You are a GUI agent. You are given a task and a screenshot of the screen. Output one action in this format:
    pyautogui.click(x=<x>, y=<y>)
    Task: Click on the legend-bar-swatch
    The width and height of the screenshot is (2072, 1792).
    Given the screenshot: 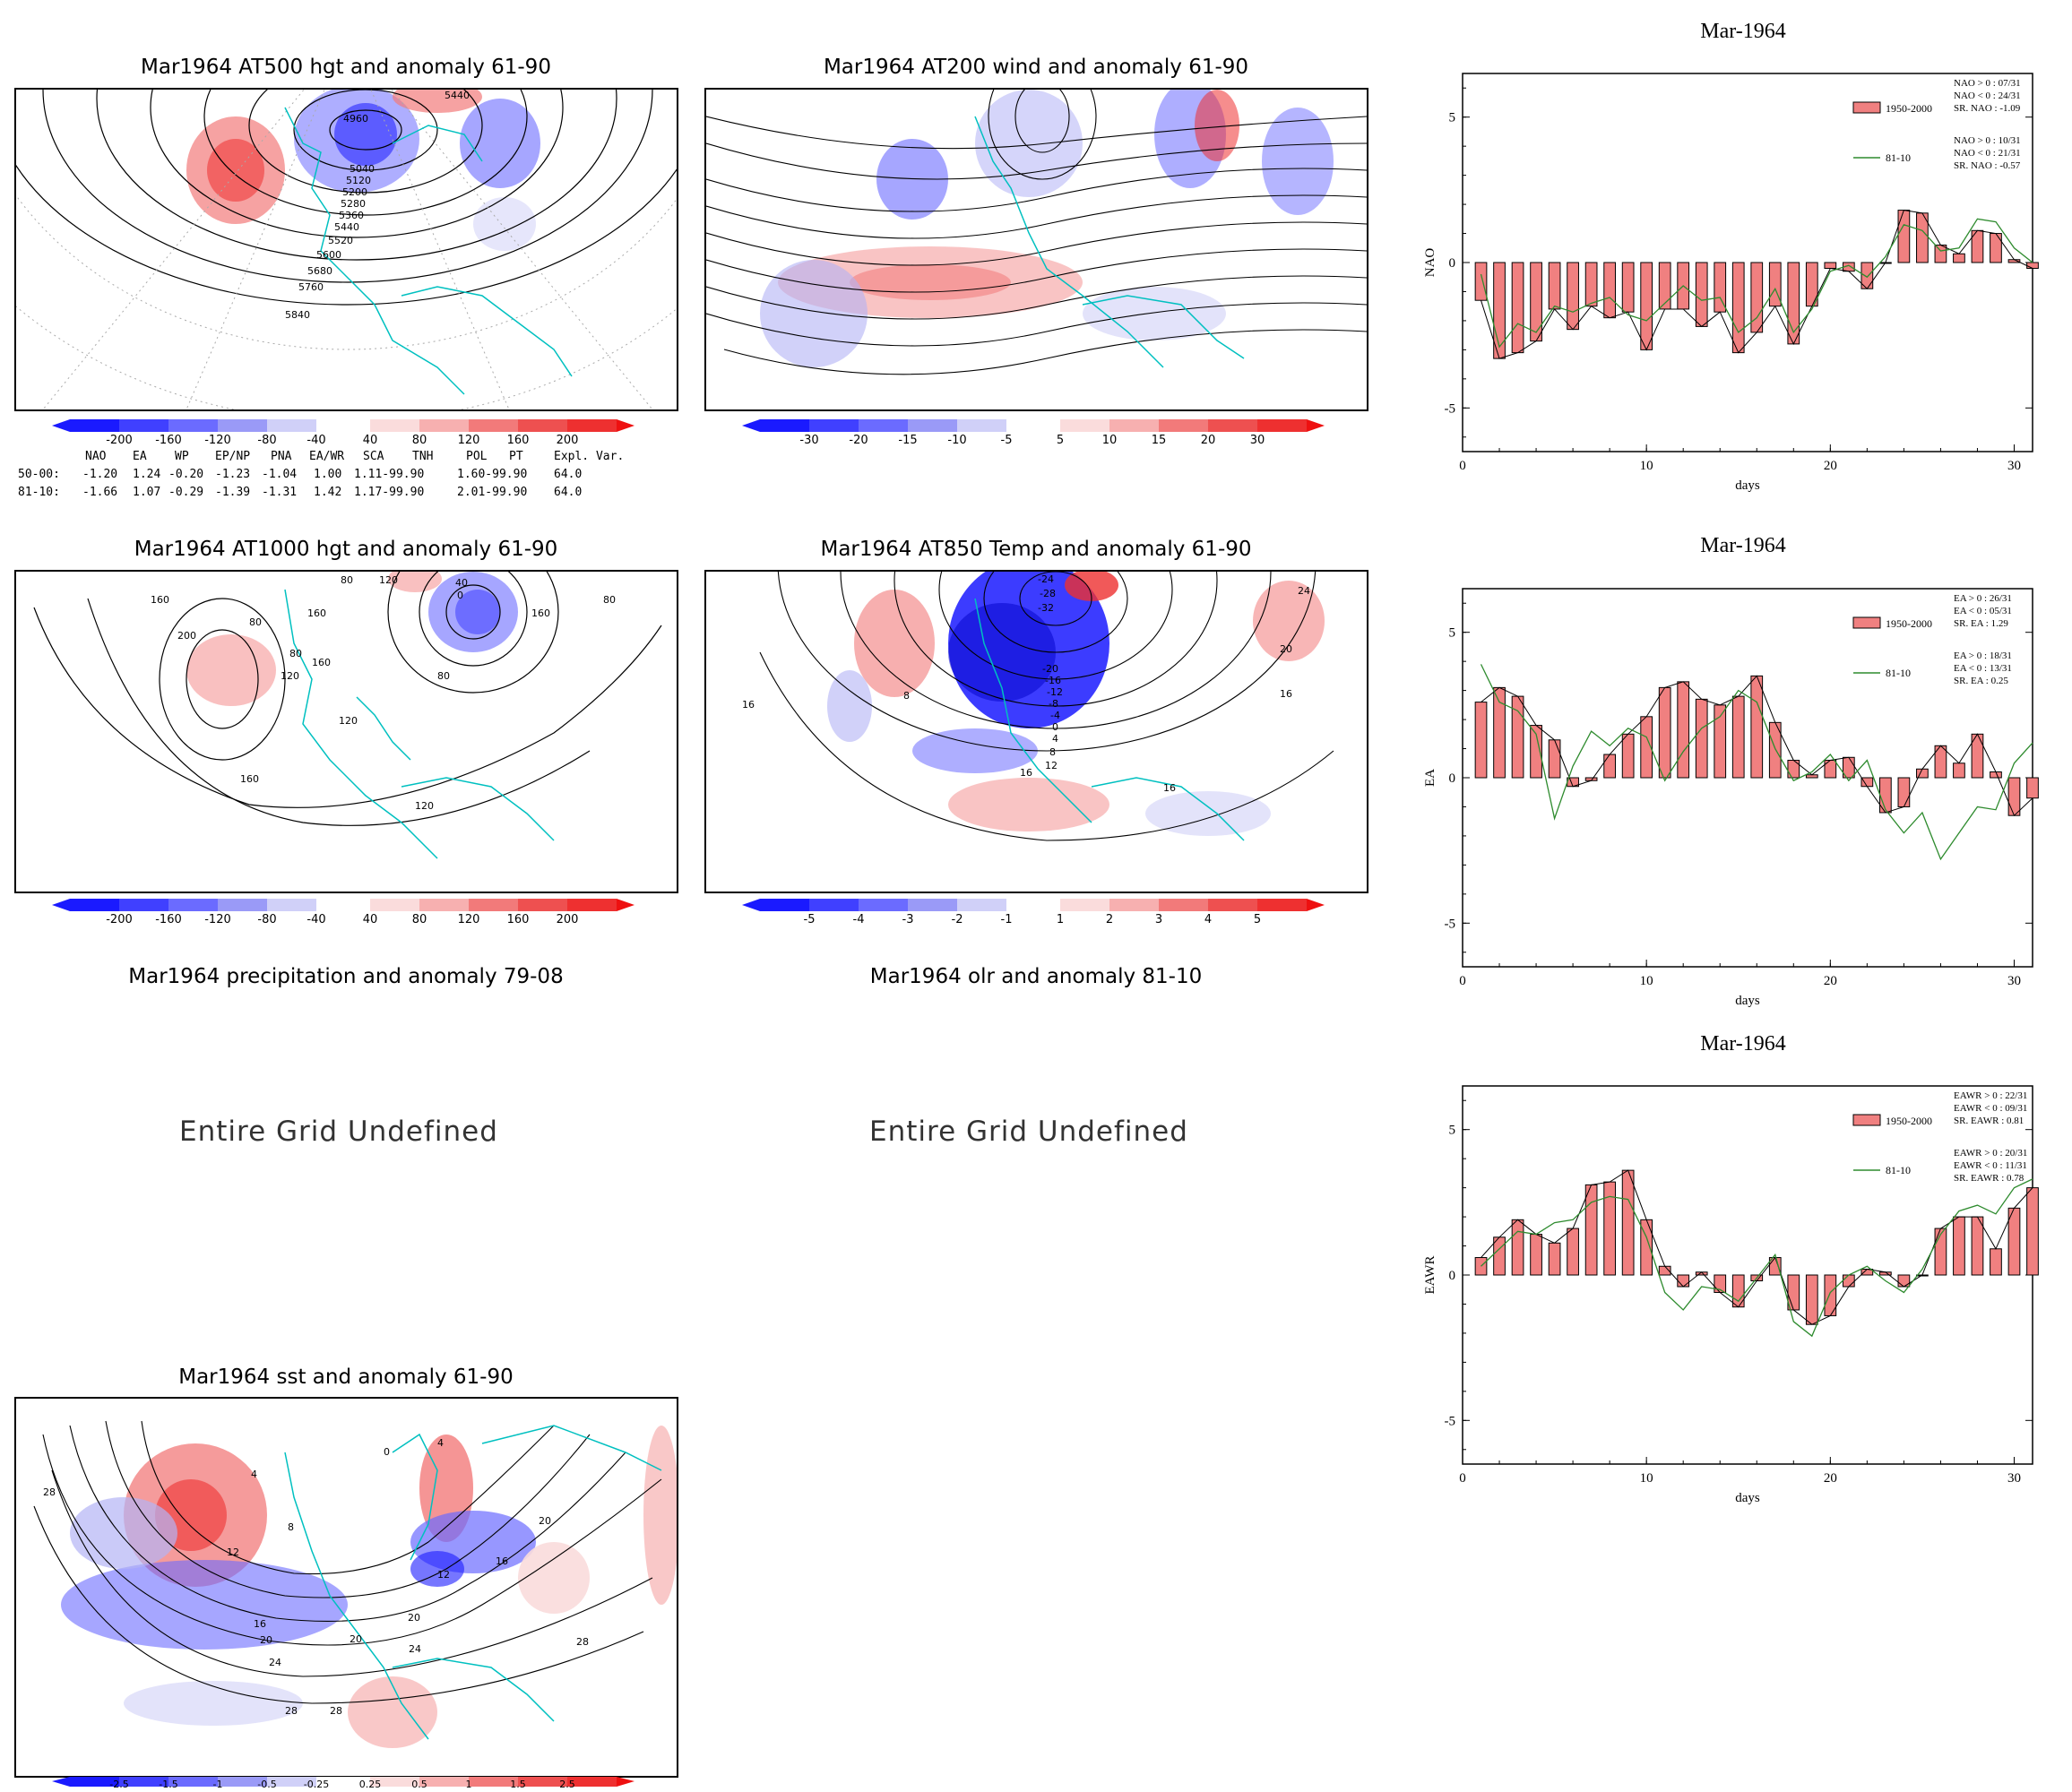 What is the action you would take?
    pyautogui.click(x=1866, y=1120)
    